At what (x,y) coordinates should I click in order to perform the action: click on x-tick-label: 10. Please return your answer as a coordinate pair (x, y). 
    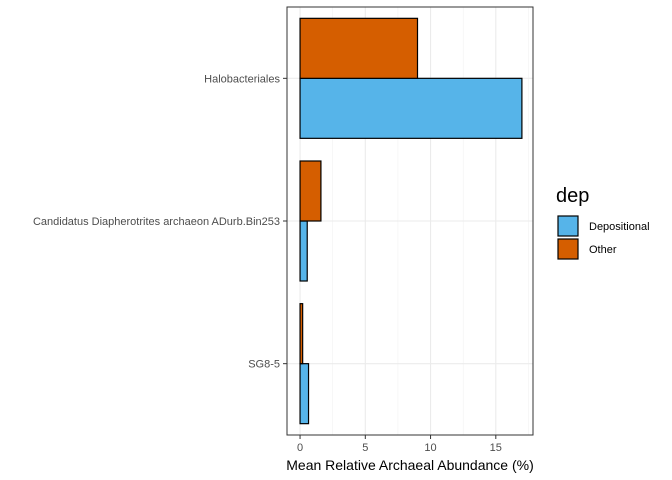
    Looking at the image, I should click on (430, 448).